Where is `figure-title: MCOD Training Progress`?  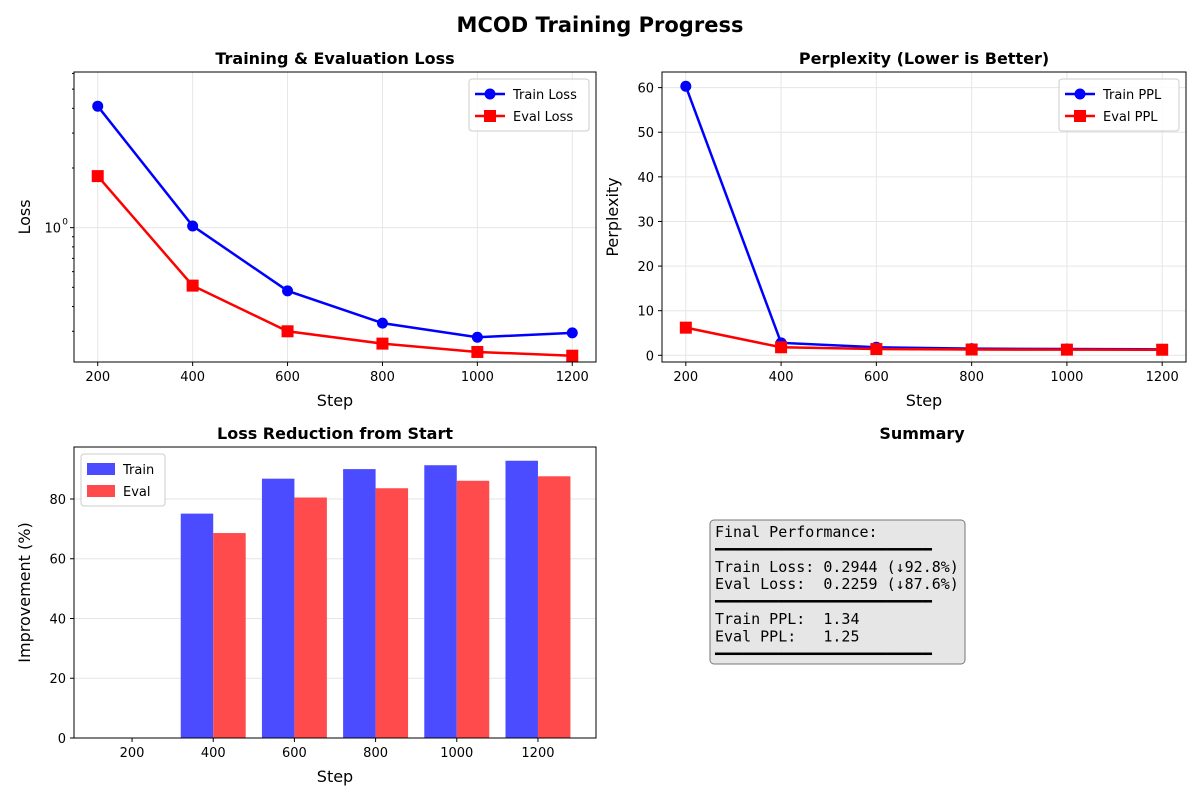 figure-title: MCOD Training Progress is located at coordinates (600, 25).